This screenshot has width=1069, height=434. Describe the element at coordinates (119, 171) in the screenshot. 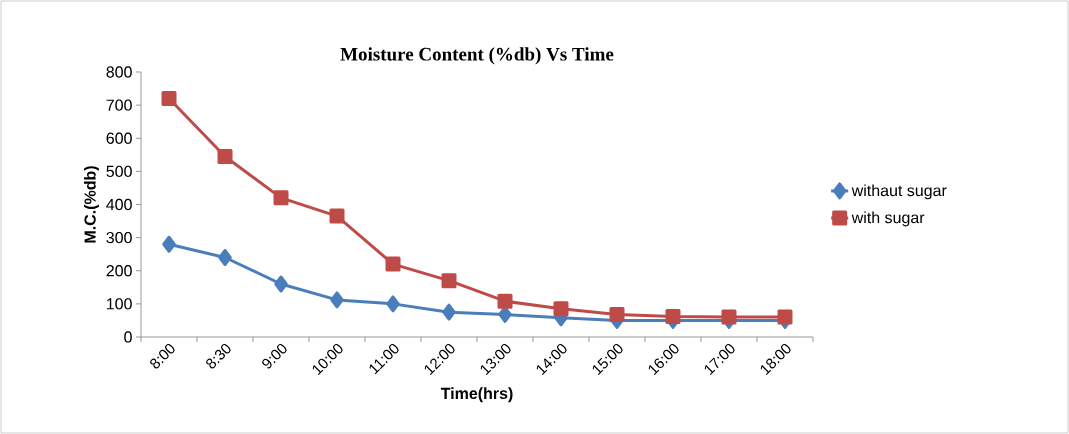

I see `y-tick-label: 500` at that location.